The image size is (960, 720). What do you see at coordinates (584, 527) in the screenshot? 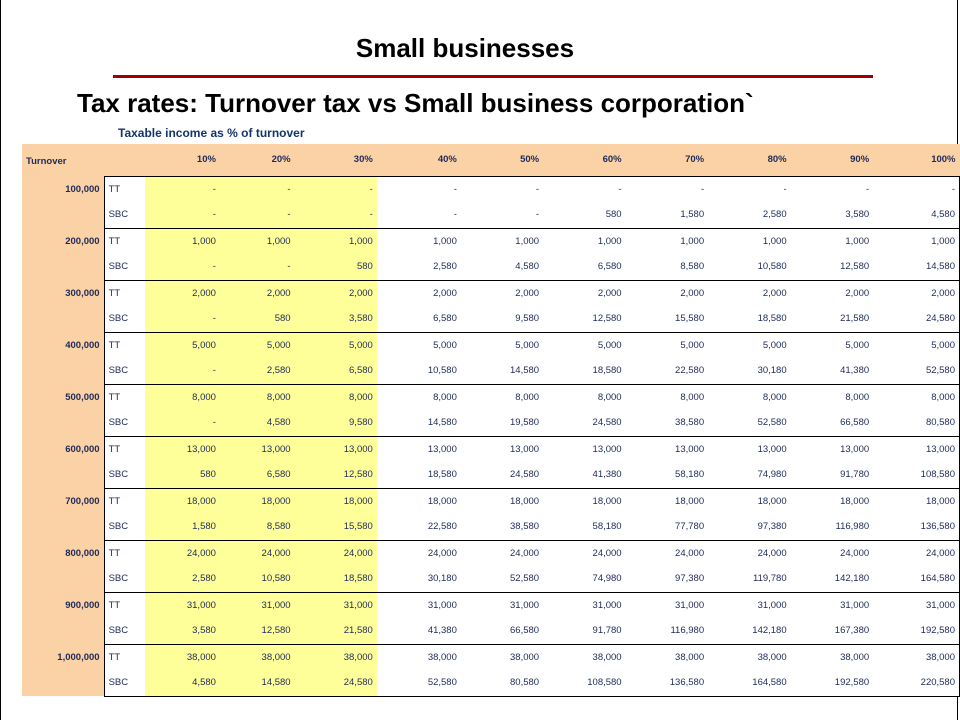
I see `value-cell: 58,180` at bounding box center [584, 527].